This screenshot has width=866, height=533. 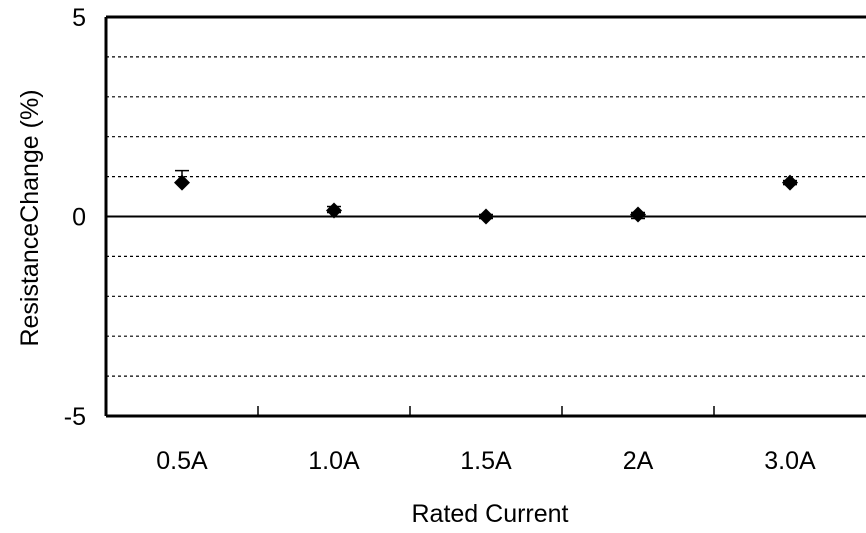 I want to click on x-tick-label: 3.0A, so click(x=790, y=461).